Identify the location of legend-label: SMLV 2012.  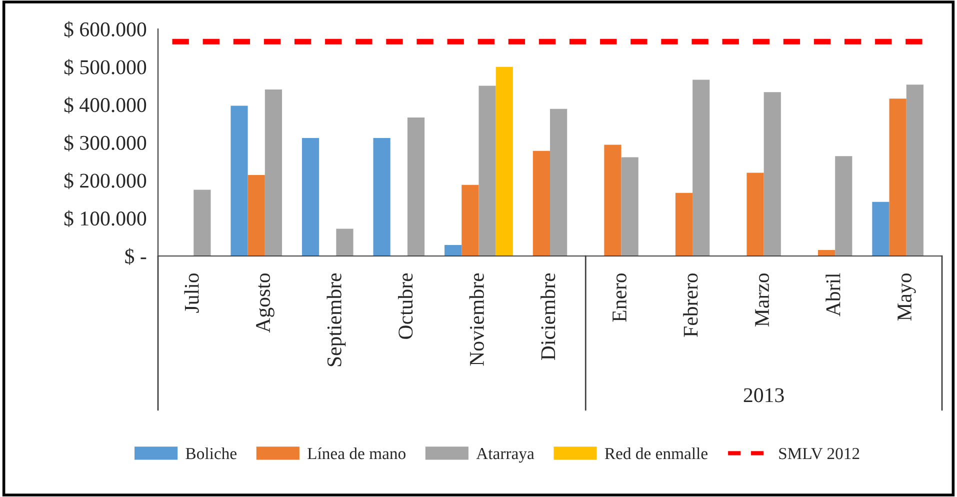
(819, 454).